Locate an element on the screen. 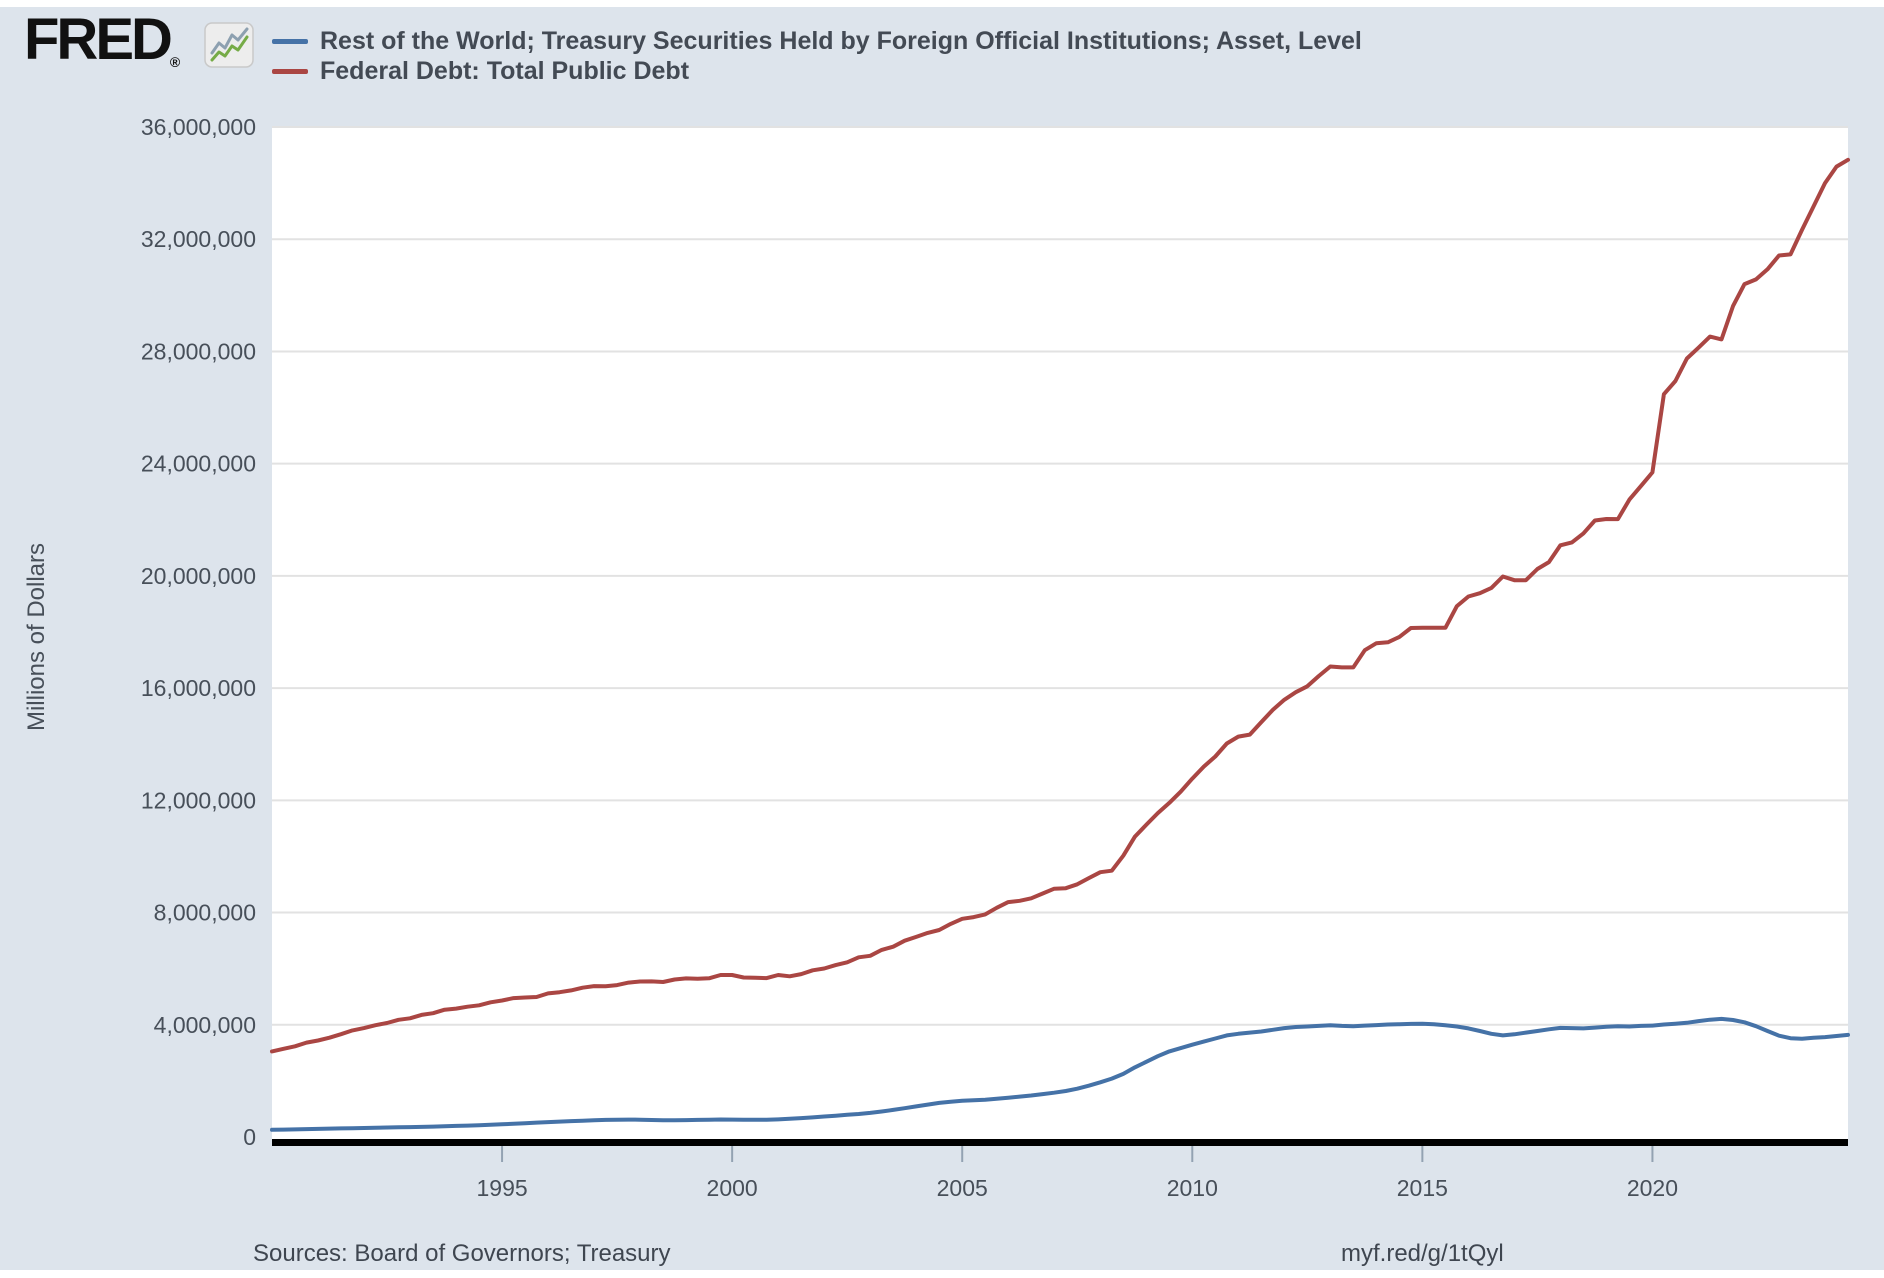 Image resolution: width=1884 pixels, height=1278 pixels. x-tick-label: 2005 is located at coordinates (962, 1188).